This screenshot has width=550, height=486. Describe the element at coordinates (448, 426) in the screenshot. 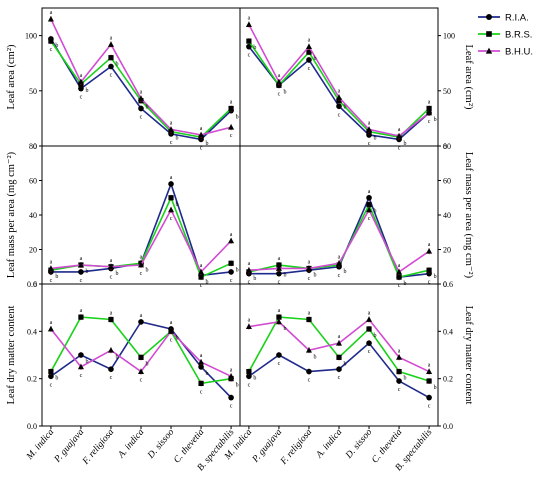

I see `y-tick-label: 0.0` at that location.